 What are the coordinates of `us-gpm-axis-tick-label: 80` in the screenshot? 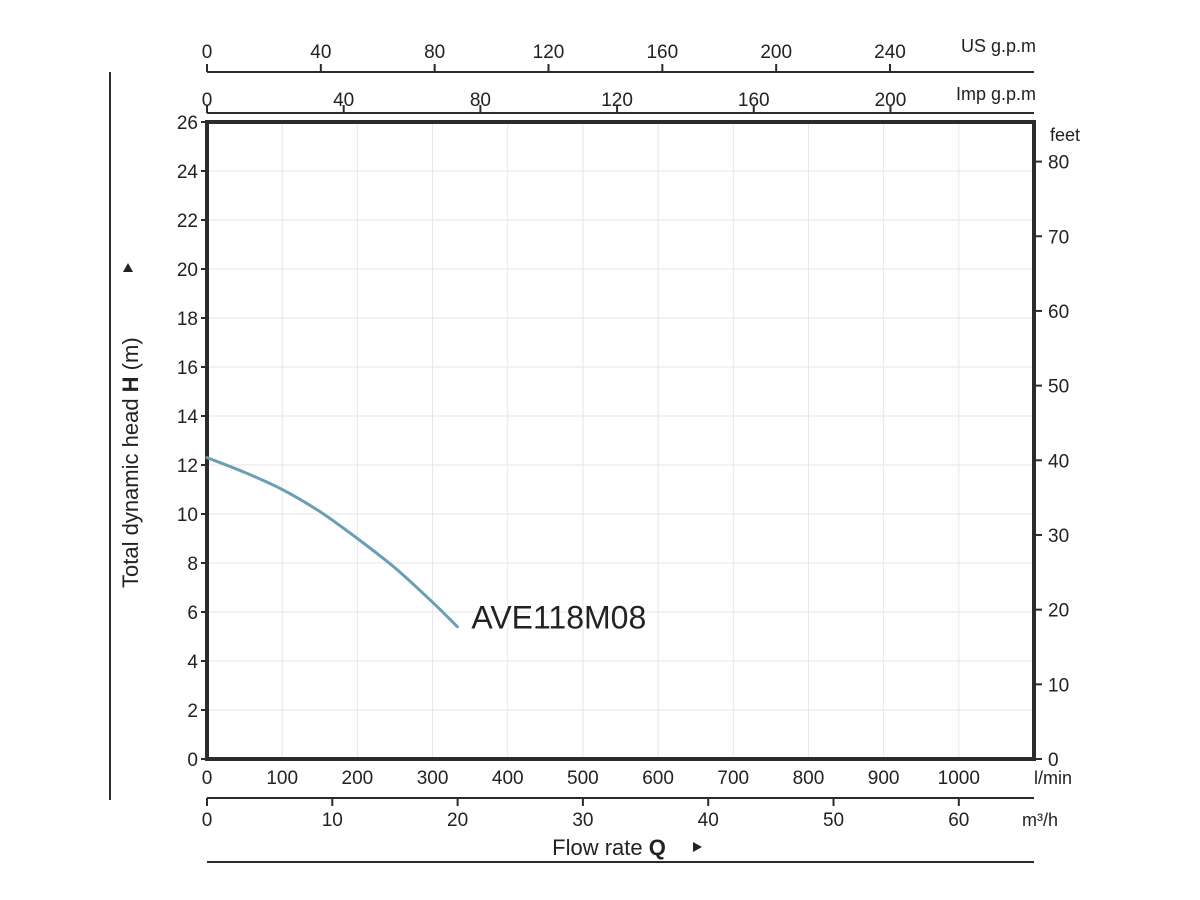 It's located at (434, 52).